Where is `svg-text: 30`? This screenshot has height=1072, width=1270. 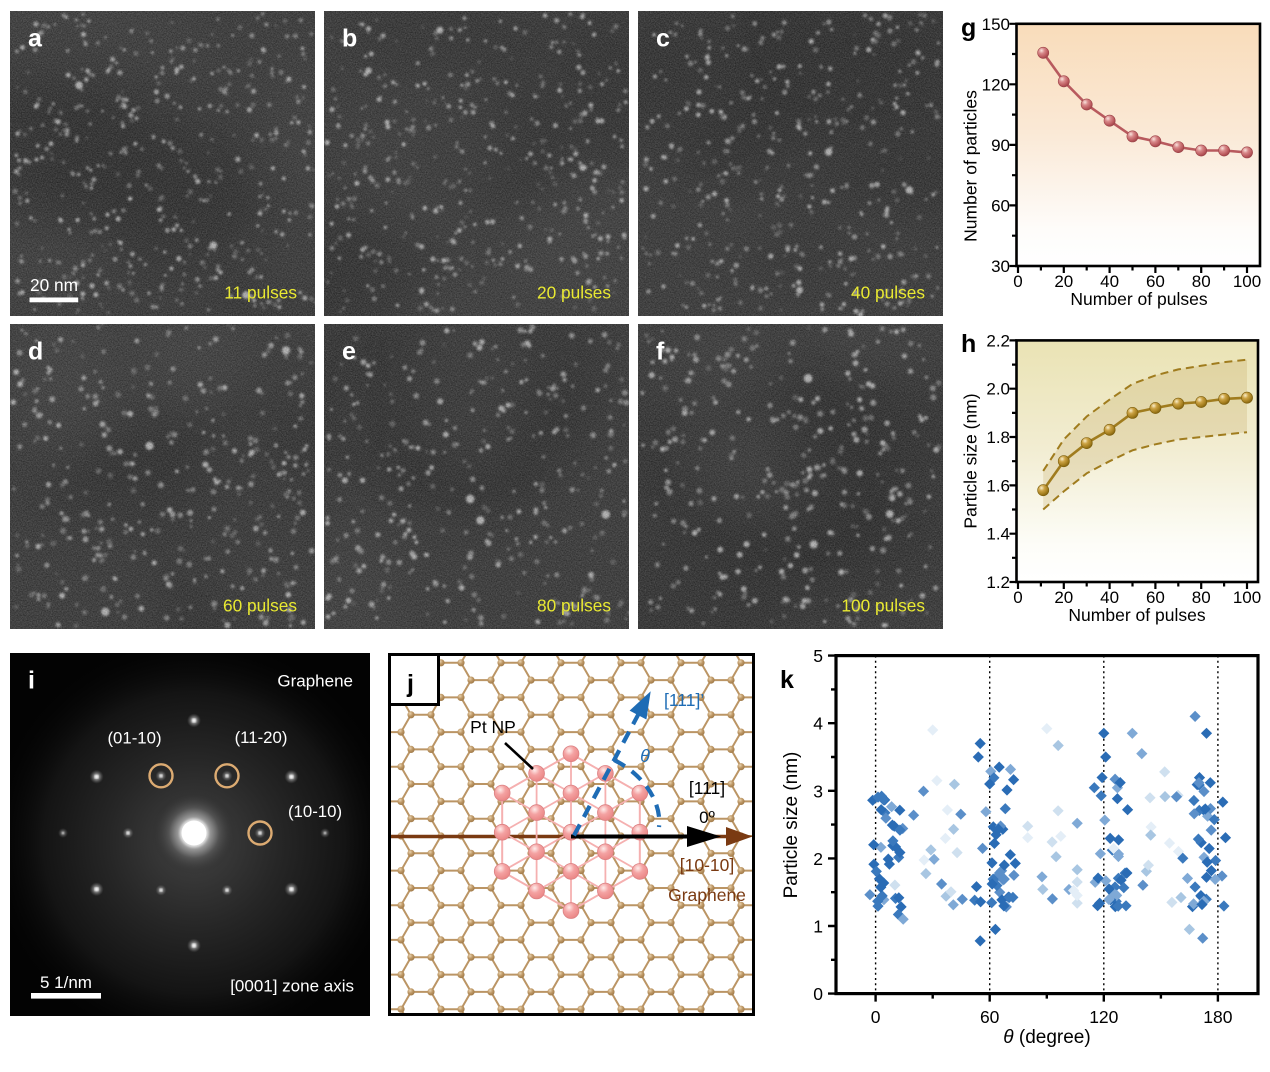
svg-text: 30 is located at coordinates (1000, 266).